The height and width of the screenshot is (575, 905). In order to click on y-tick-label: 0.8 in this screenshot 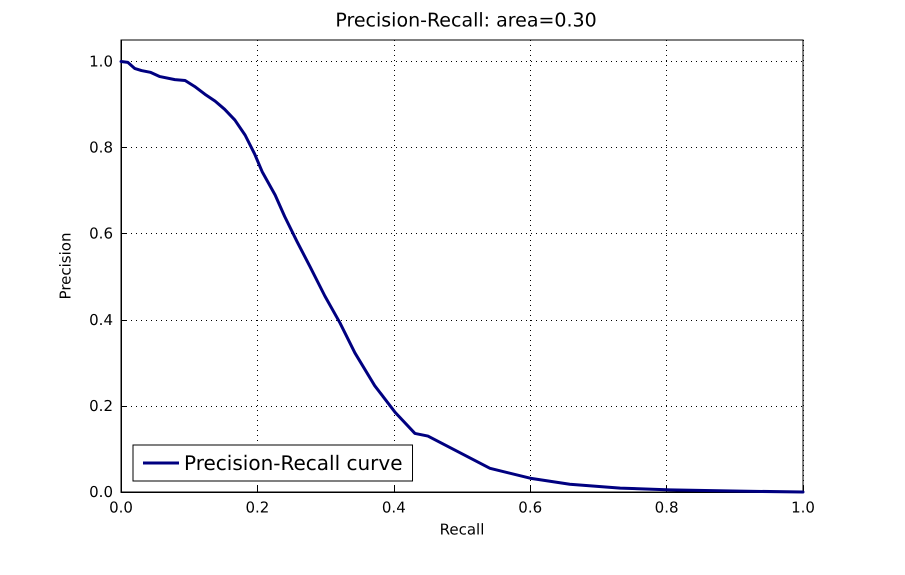, I will do `click(101, 147)`.